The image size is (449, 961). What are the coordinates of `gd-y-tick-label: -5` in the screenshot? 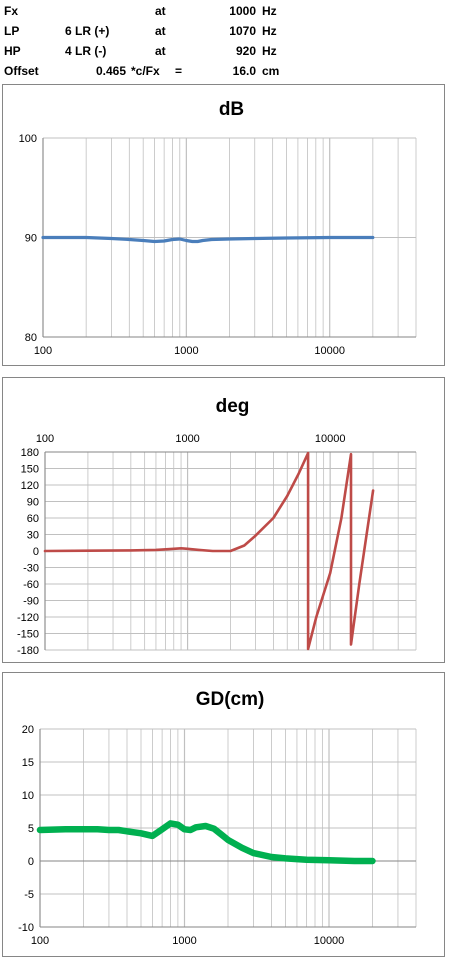 It's located at (29, 895).